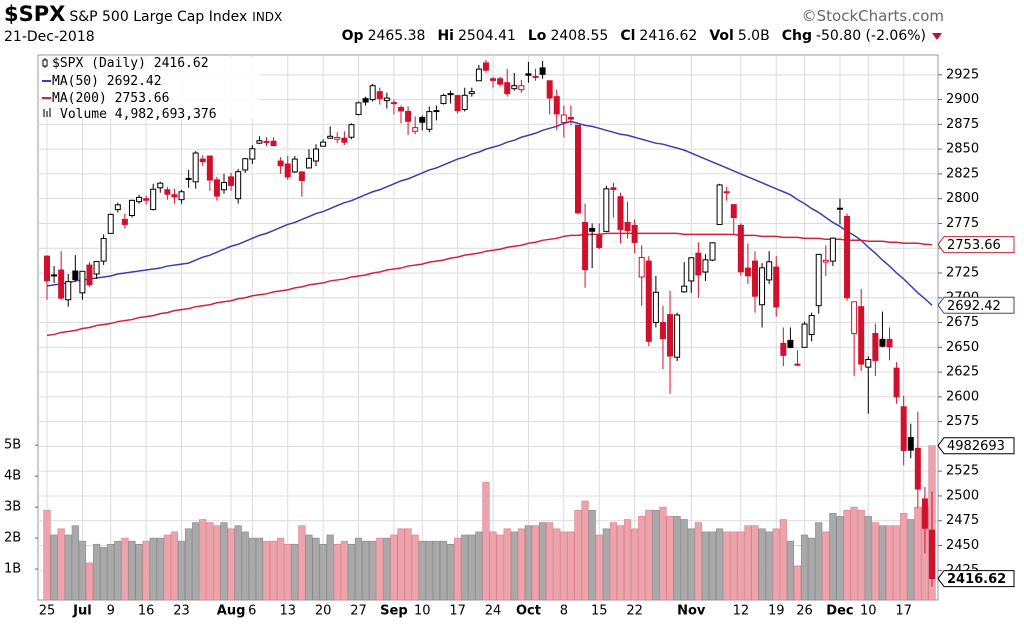 This screenshot has height=632, width=1024. I want to click on x-tick-label: Aug, so click(231, 611).